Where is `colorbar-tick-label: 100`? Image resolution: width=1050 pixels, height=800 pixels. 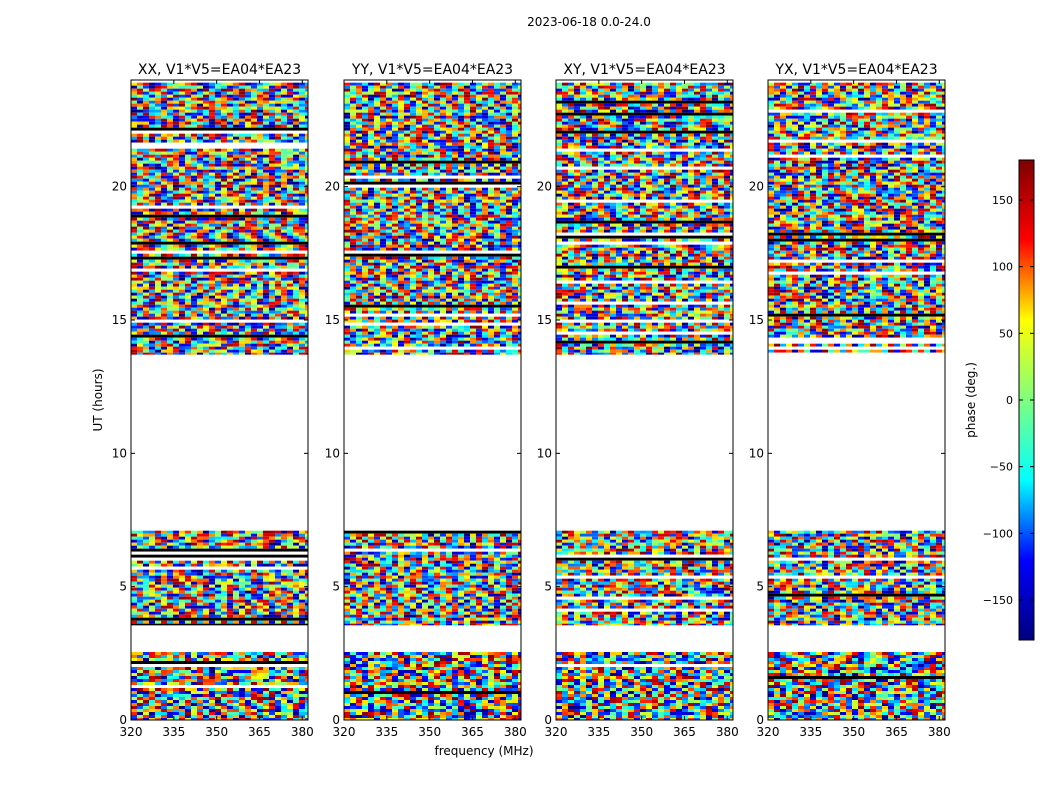
colorbar-tick-label: 100 is located at coordinates (1002, 267).